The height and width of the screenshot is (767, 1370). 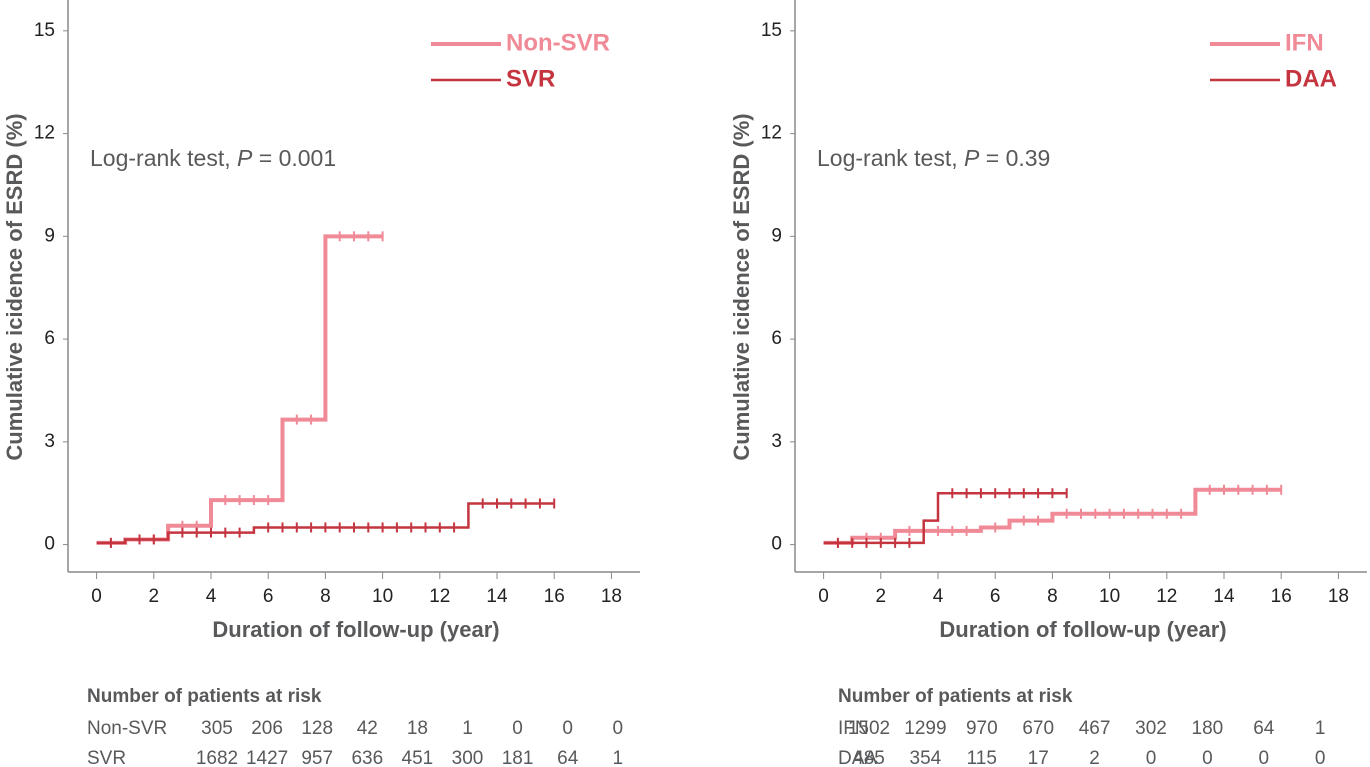 What do you see at coordinates (367, 757) in the screenshot?
I see `risk-value: 636` at bounding box center [367, 757].